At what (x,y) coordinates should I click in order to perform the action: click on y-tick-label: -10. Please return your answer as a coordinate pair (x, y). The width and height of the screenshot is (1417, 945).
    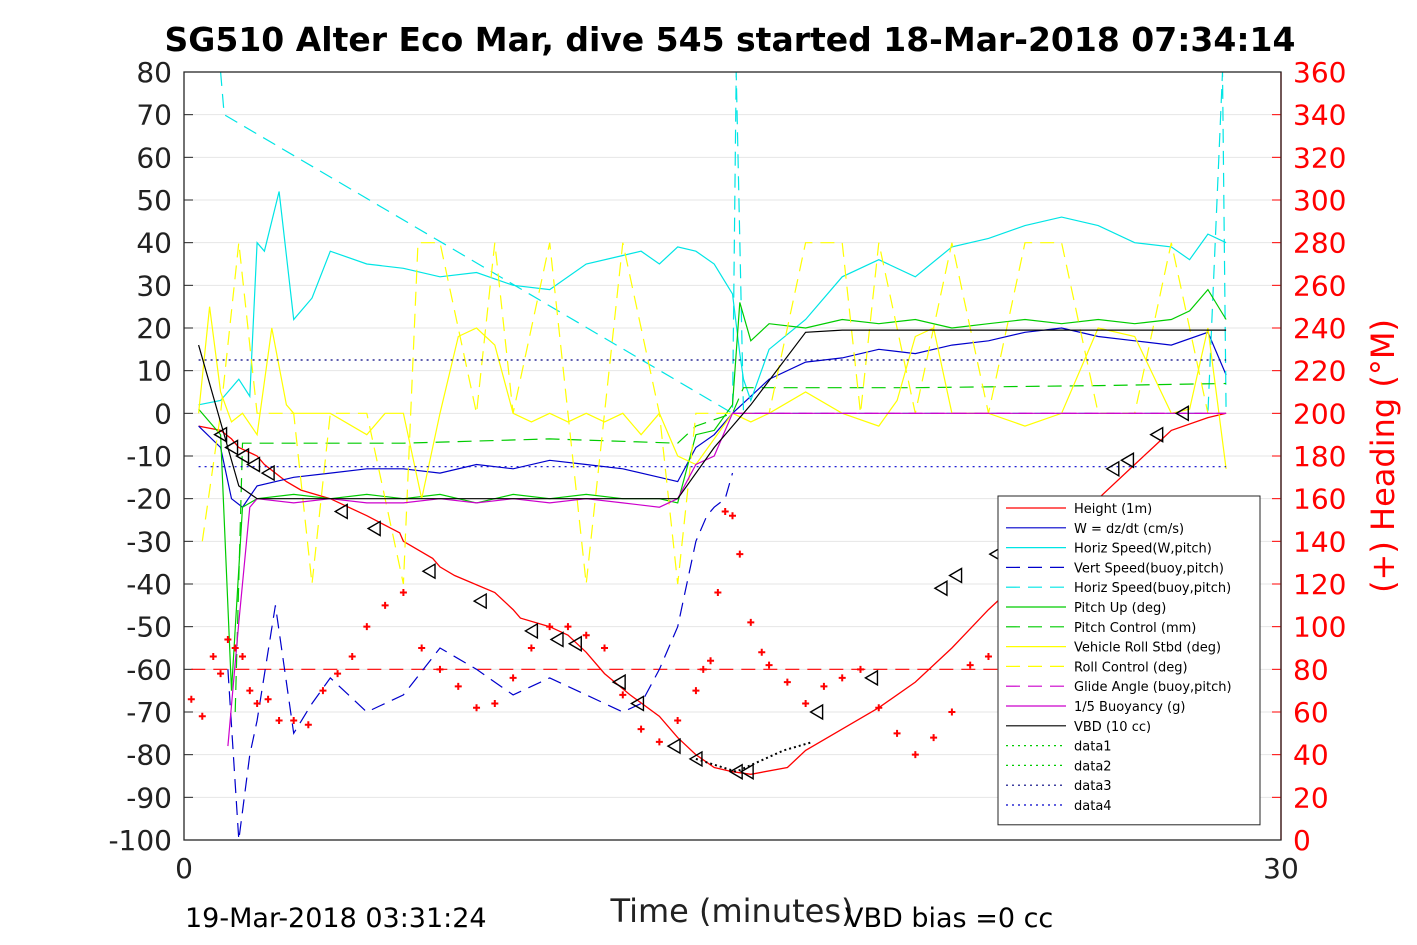
    Looking at the image, I should click on (149, 456).